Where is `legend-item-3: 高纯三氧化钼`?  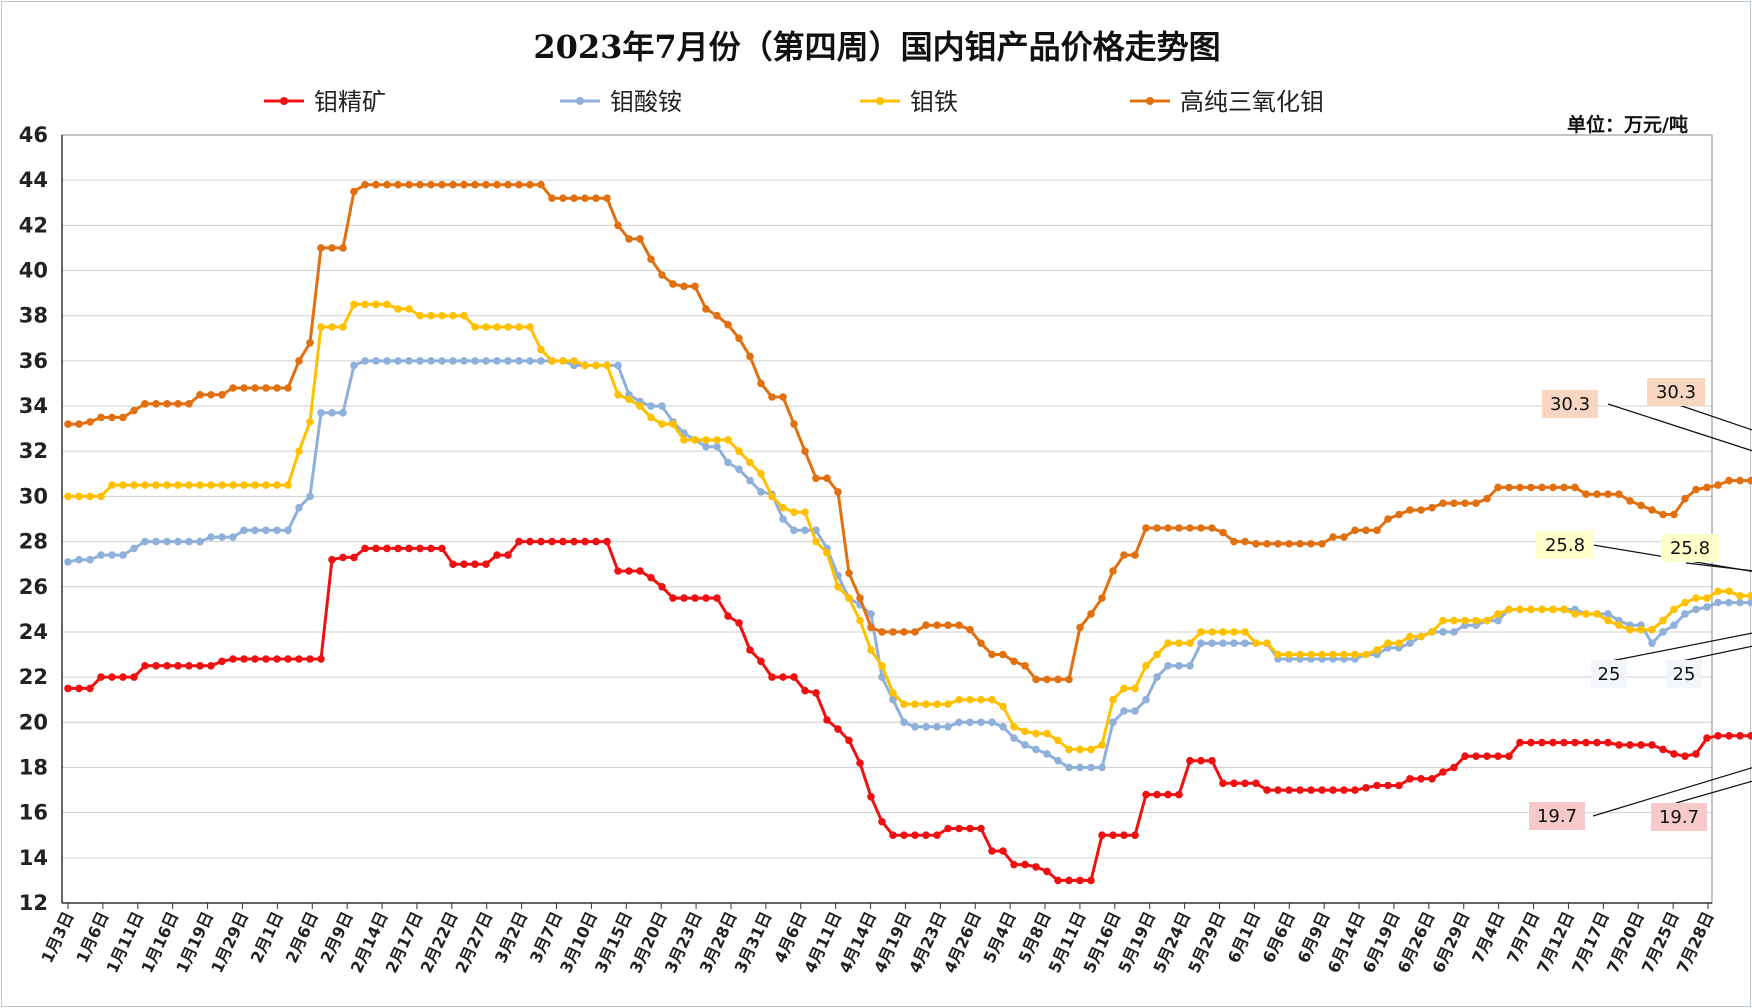
legend-item-3: 高纯三氧化钼 is located at coordinates (1227, 102).